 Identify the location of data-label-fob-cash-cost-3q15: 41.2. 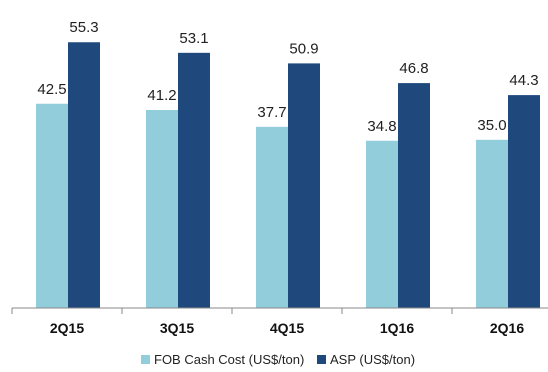
(161, 95).